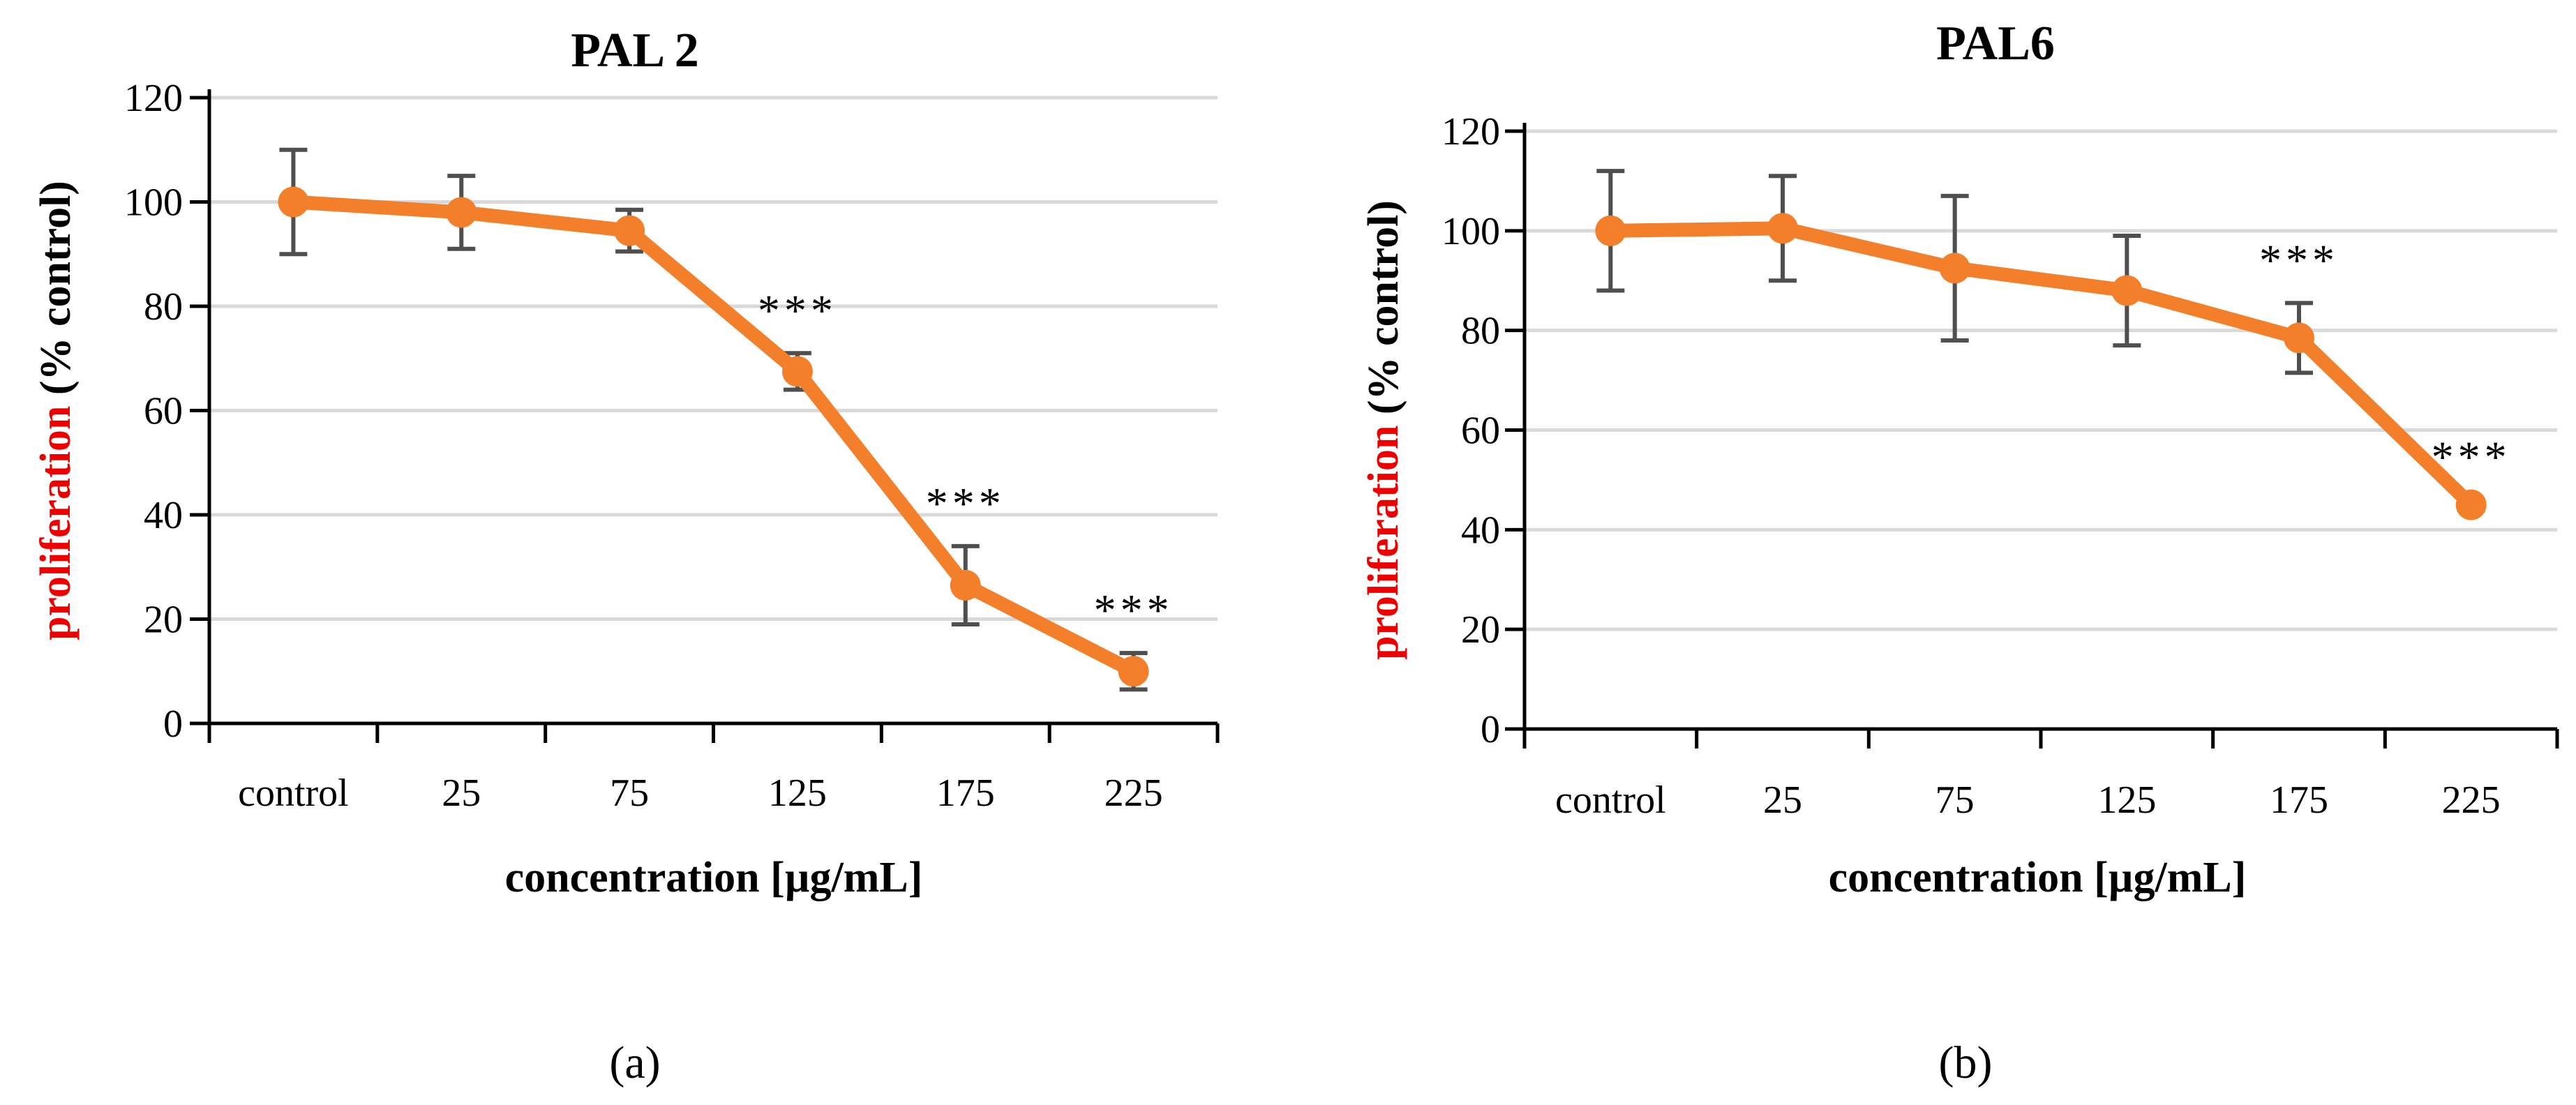 This screenshot has height=1105, width=2576. I want to click on panel-label: (b), so click(1966, 1062).